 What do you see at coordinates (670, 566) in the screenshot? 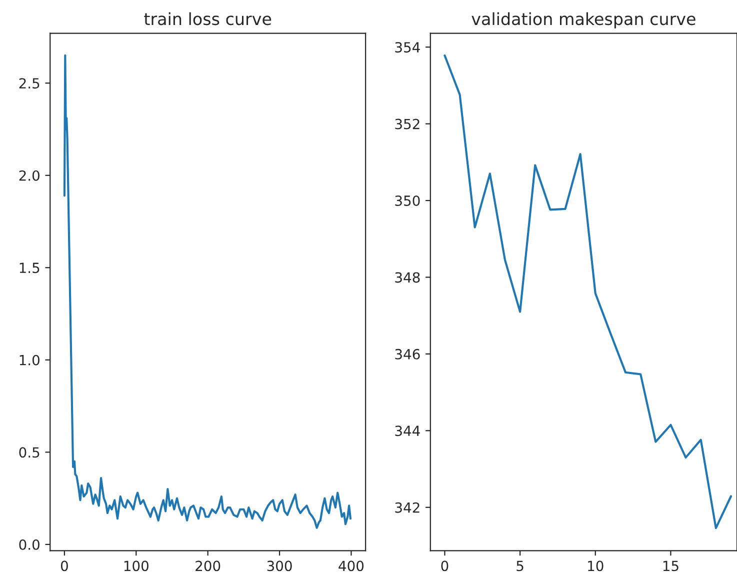
I see `x-tick-label: 15` at bounding box center [670, 566].